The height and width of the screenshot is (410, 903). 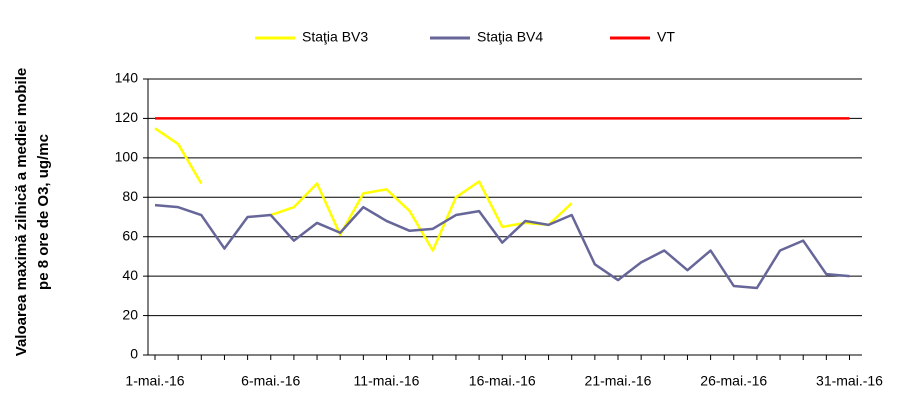 I want to click on x-tick-label: 6-mai.-16, so click(x=270, y=381).